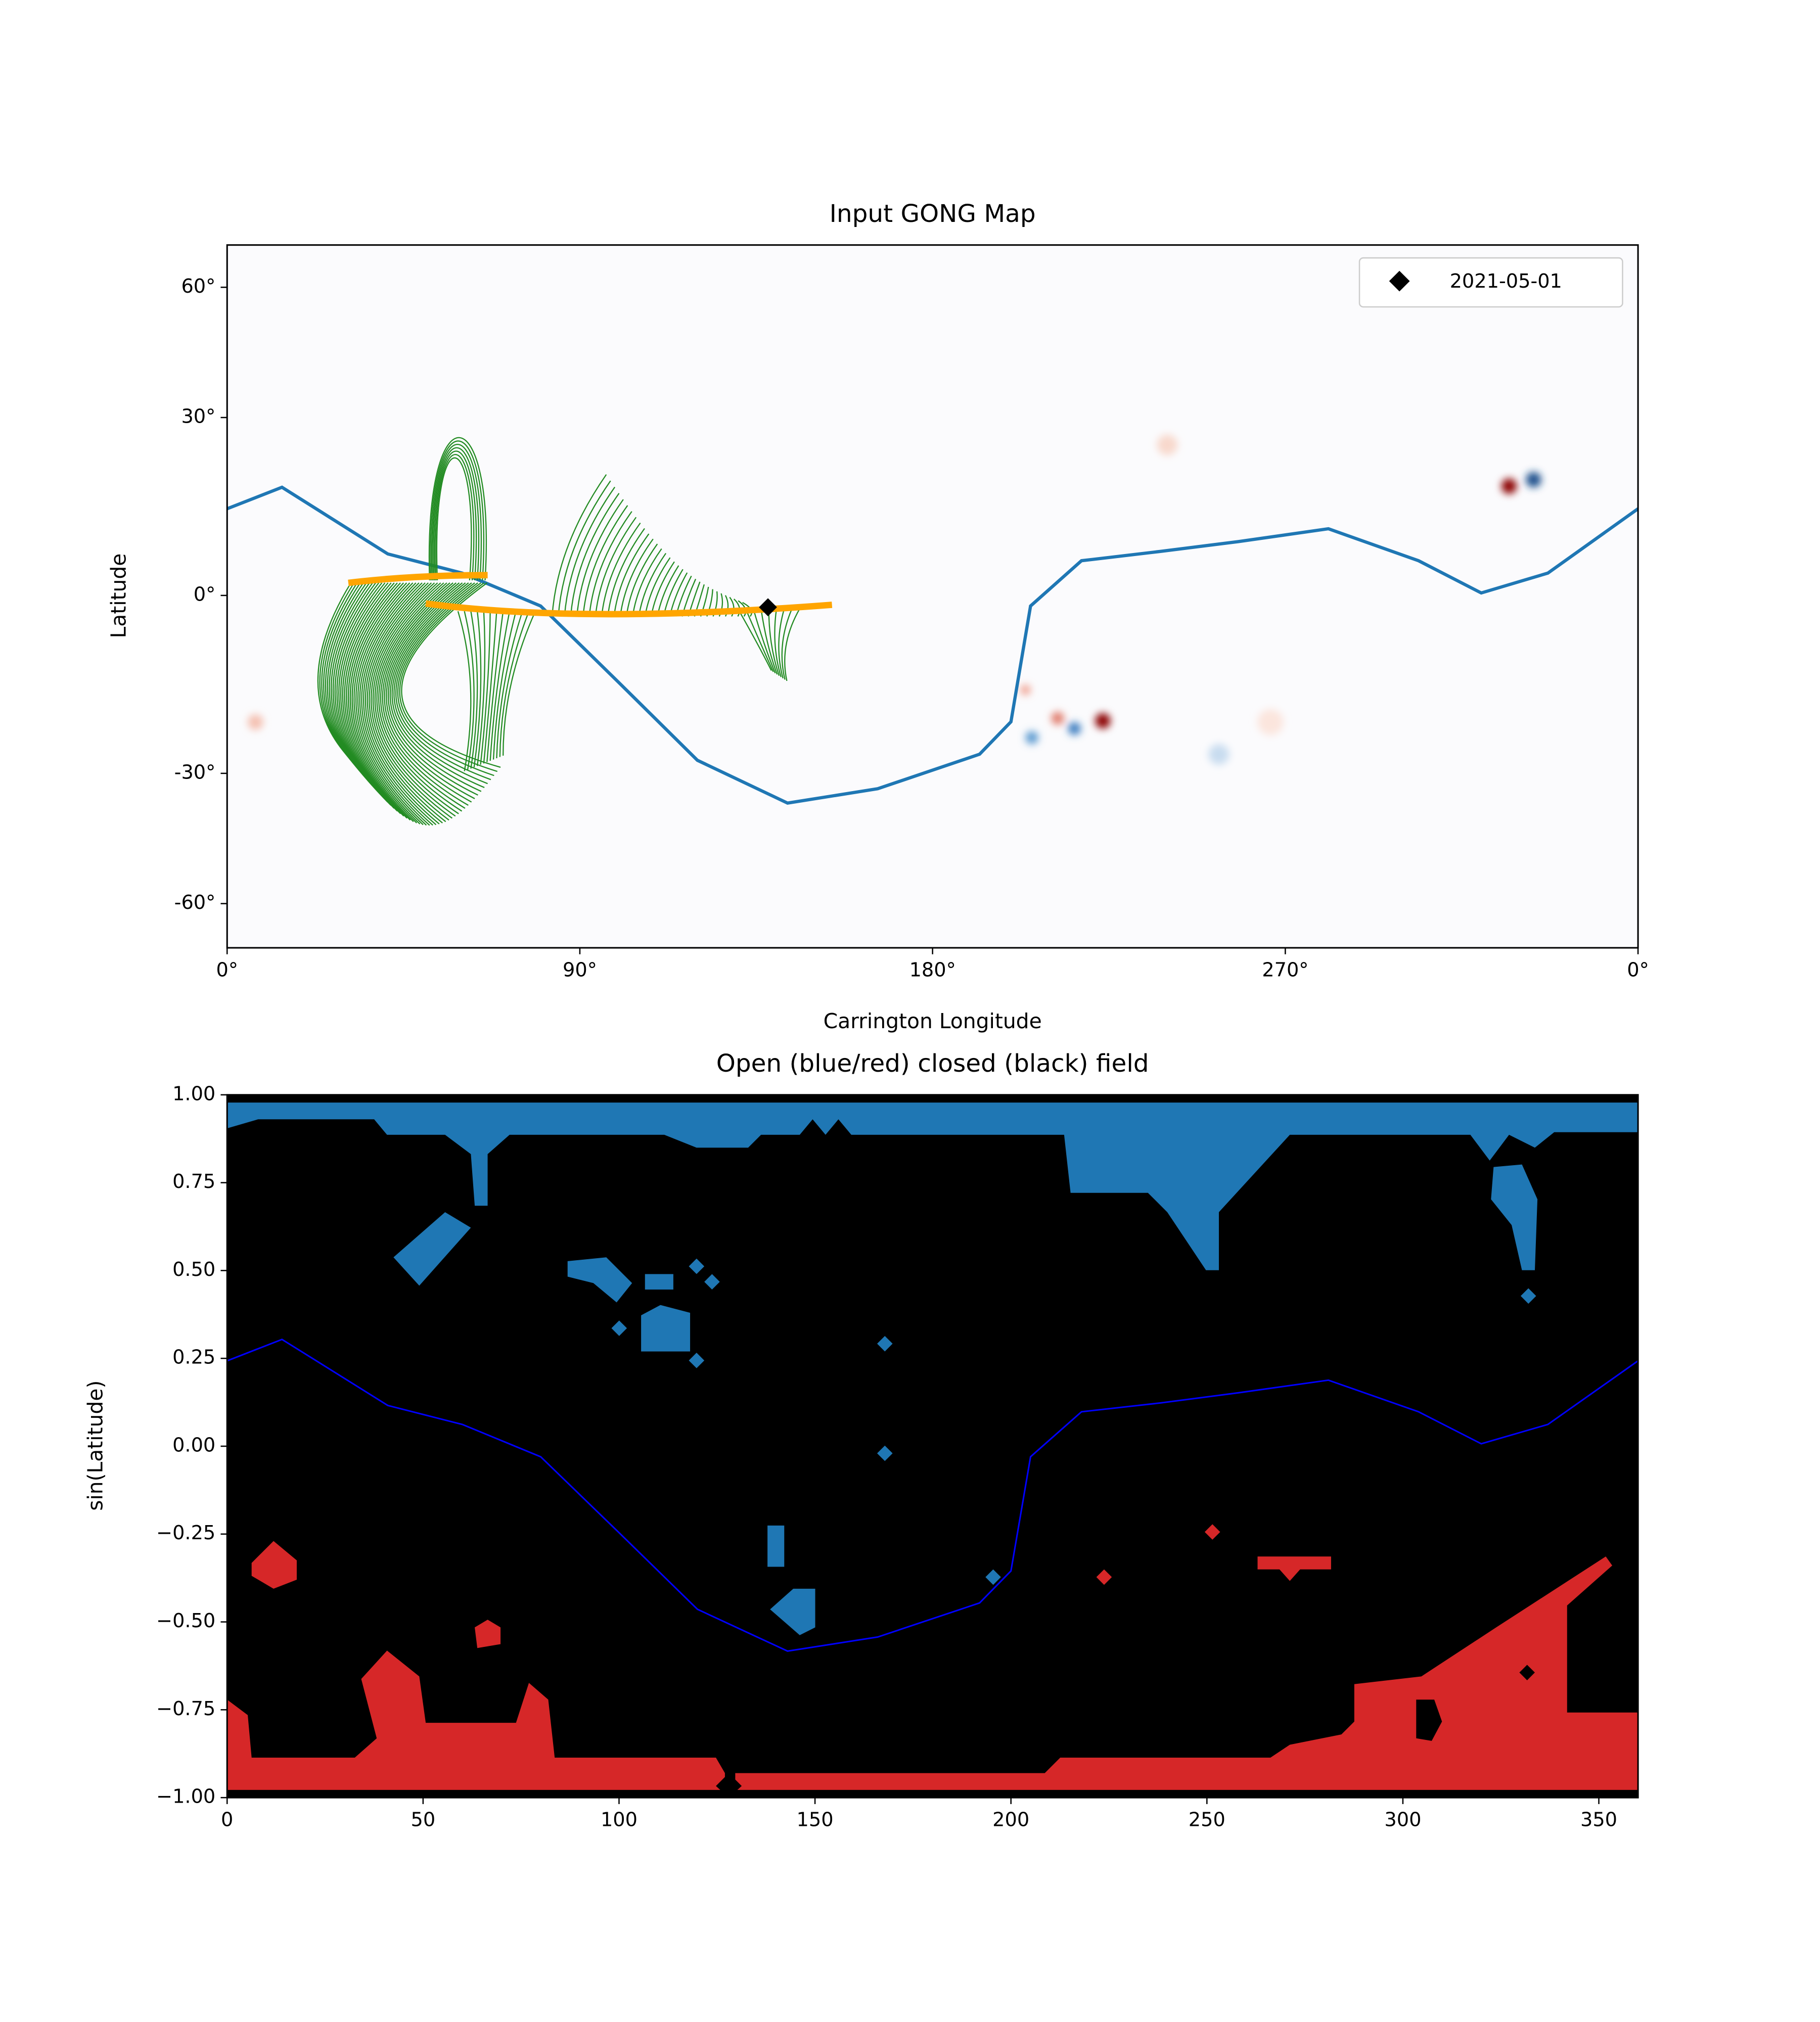 The width and height of the screenshot is (1820, 2022). I want to click on y-tick-label: −0.50, so click(185, 1621).